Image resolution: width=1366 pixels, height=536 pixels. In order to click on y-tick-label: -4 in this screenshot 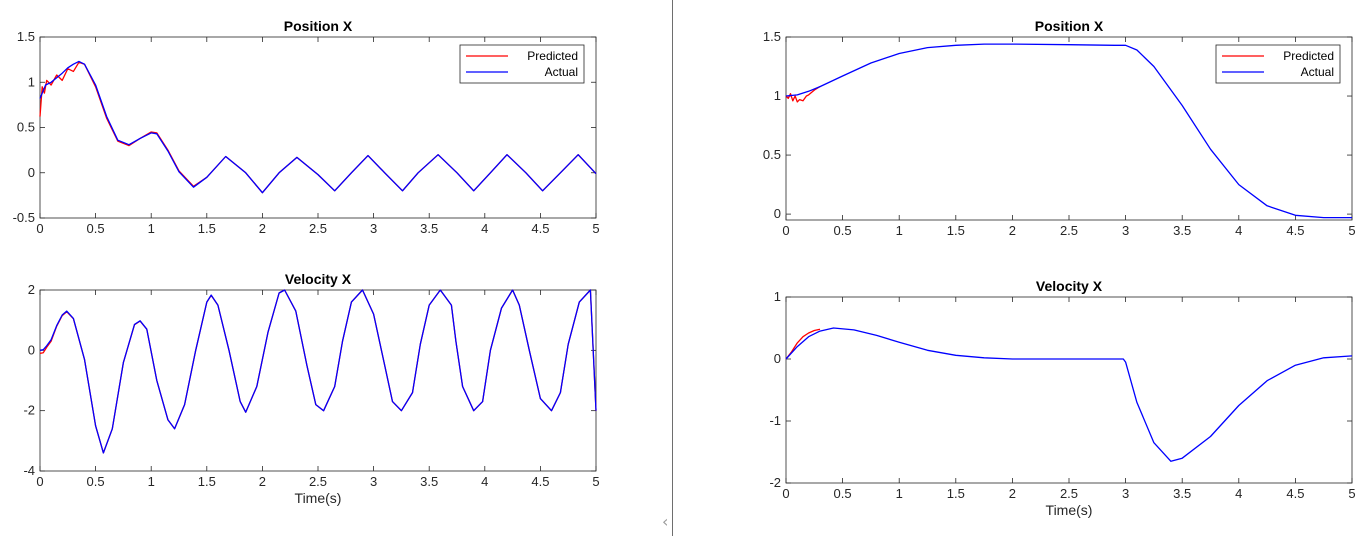, I will do `click(29, 470)`.